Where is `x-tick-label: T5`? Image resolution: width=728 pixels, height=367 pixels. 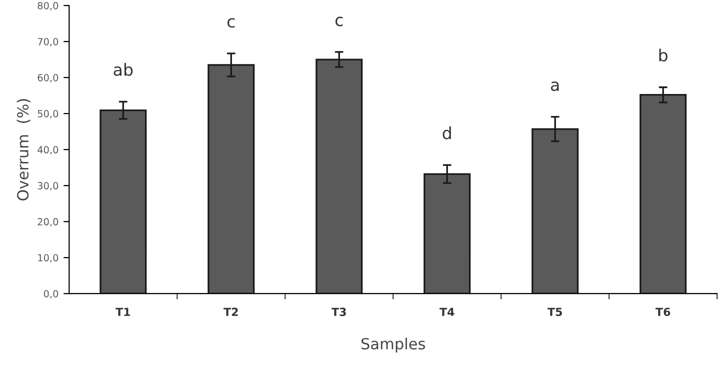
x-tick-label: T5 is located at coordinates (555, 312).